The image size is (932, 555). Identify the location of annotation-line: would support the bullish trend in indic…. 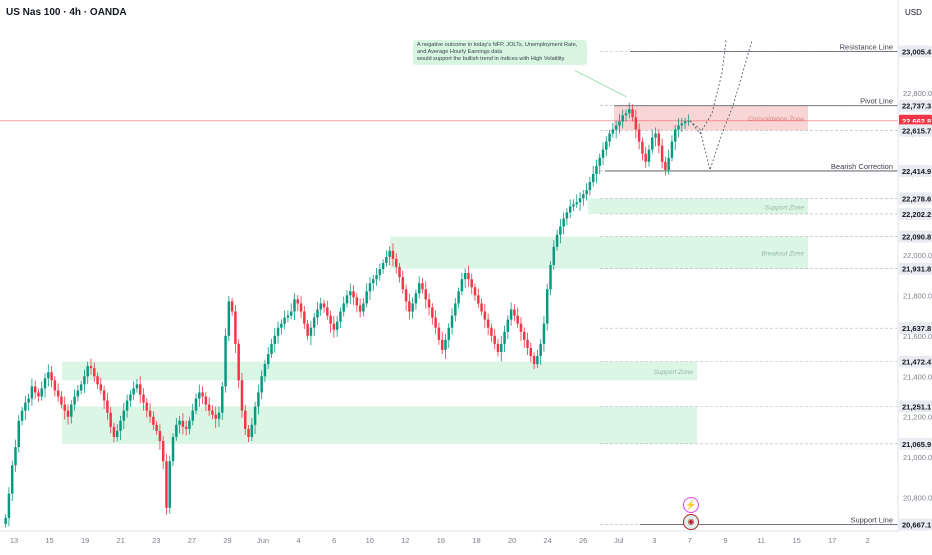
(491, 59).